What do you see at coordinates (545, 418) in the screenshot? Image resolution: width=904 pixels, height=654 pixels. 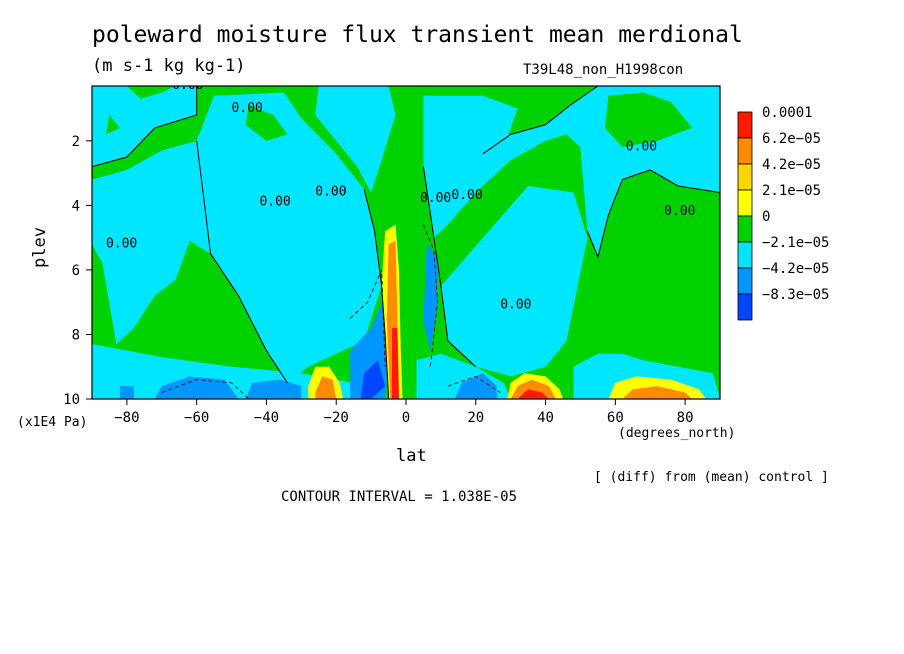 I see `x-tick-label: 40` at bounding box center [545, 418].